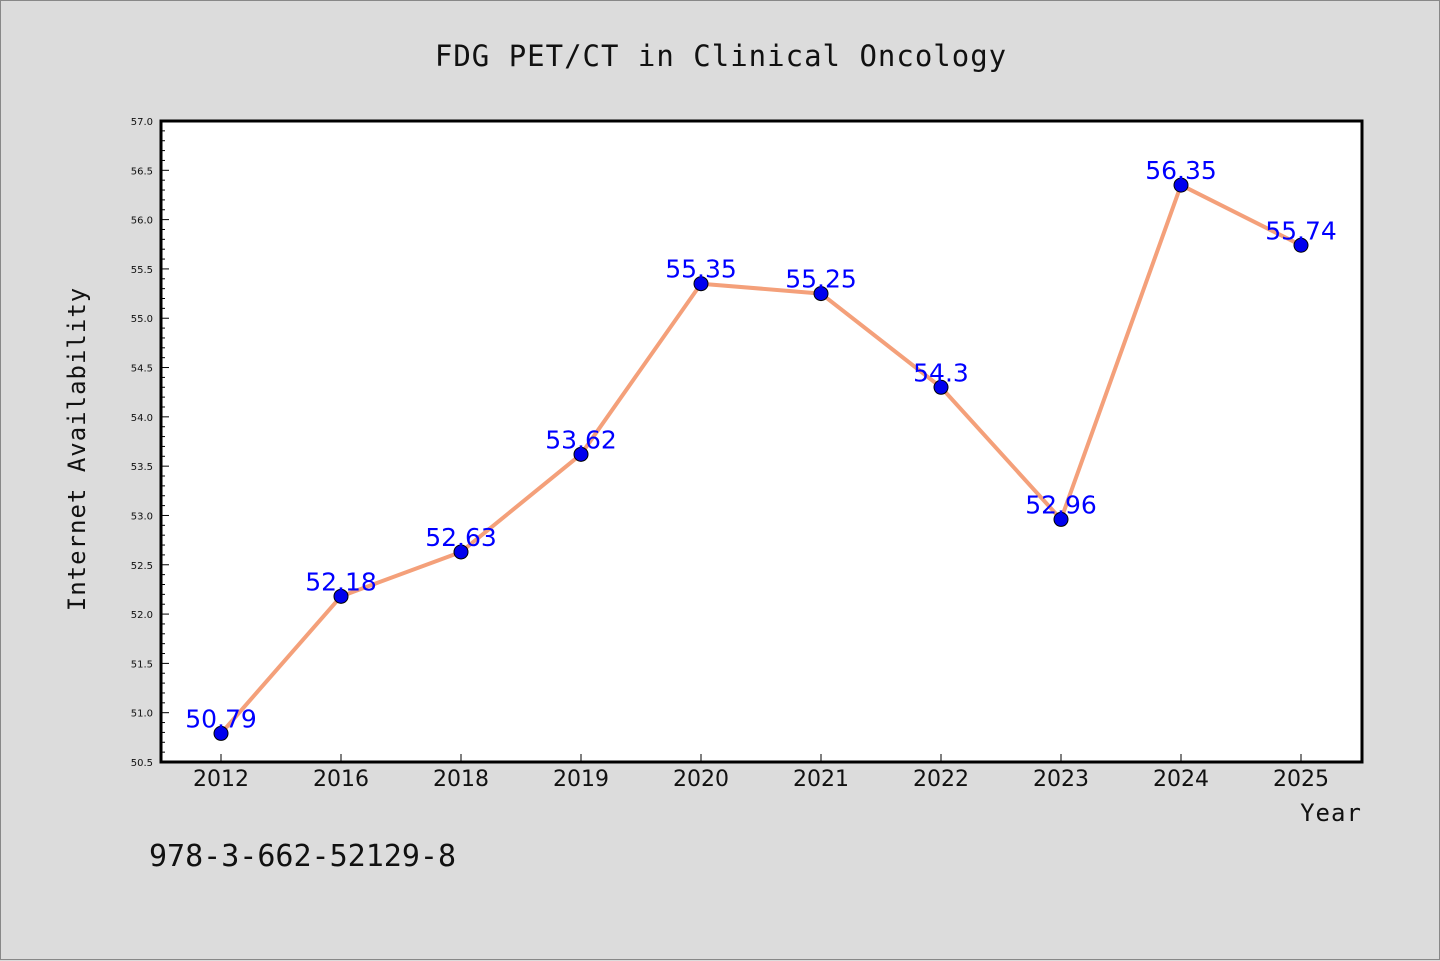  I want to click on data-label: 55.25, so click(821, 279).